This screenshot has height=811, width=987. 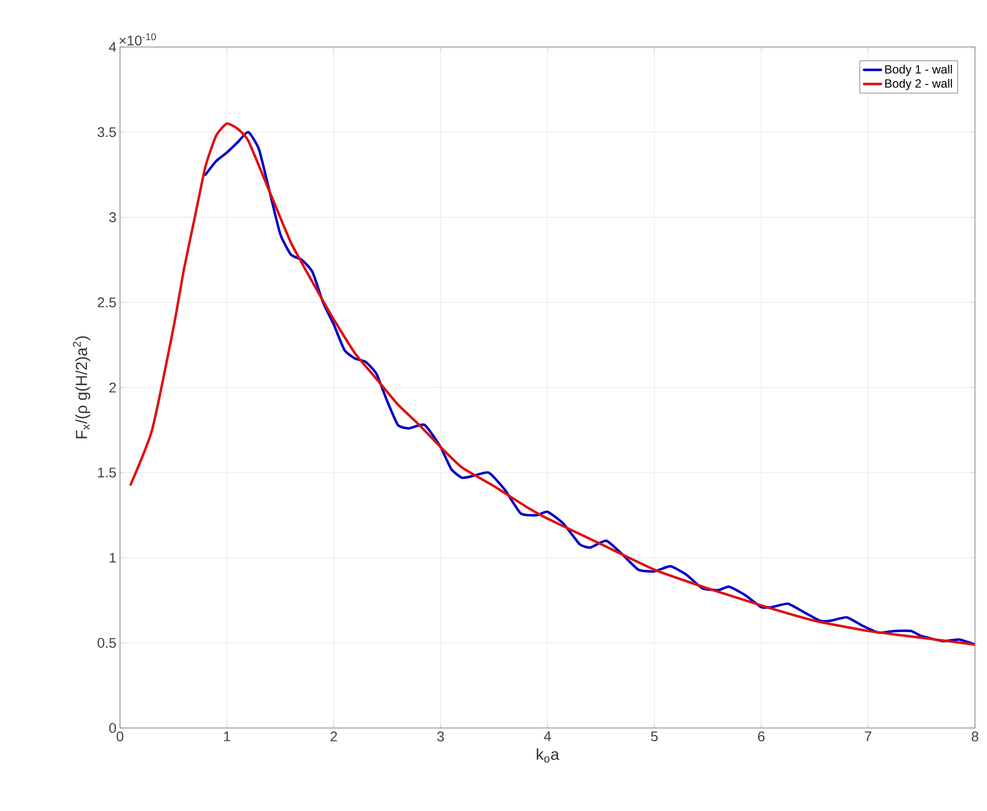 I want to click on y-tick-label: 0, so click(x=112, y=728).